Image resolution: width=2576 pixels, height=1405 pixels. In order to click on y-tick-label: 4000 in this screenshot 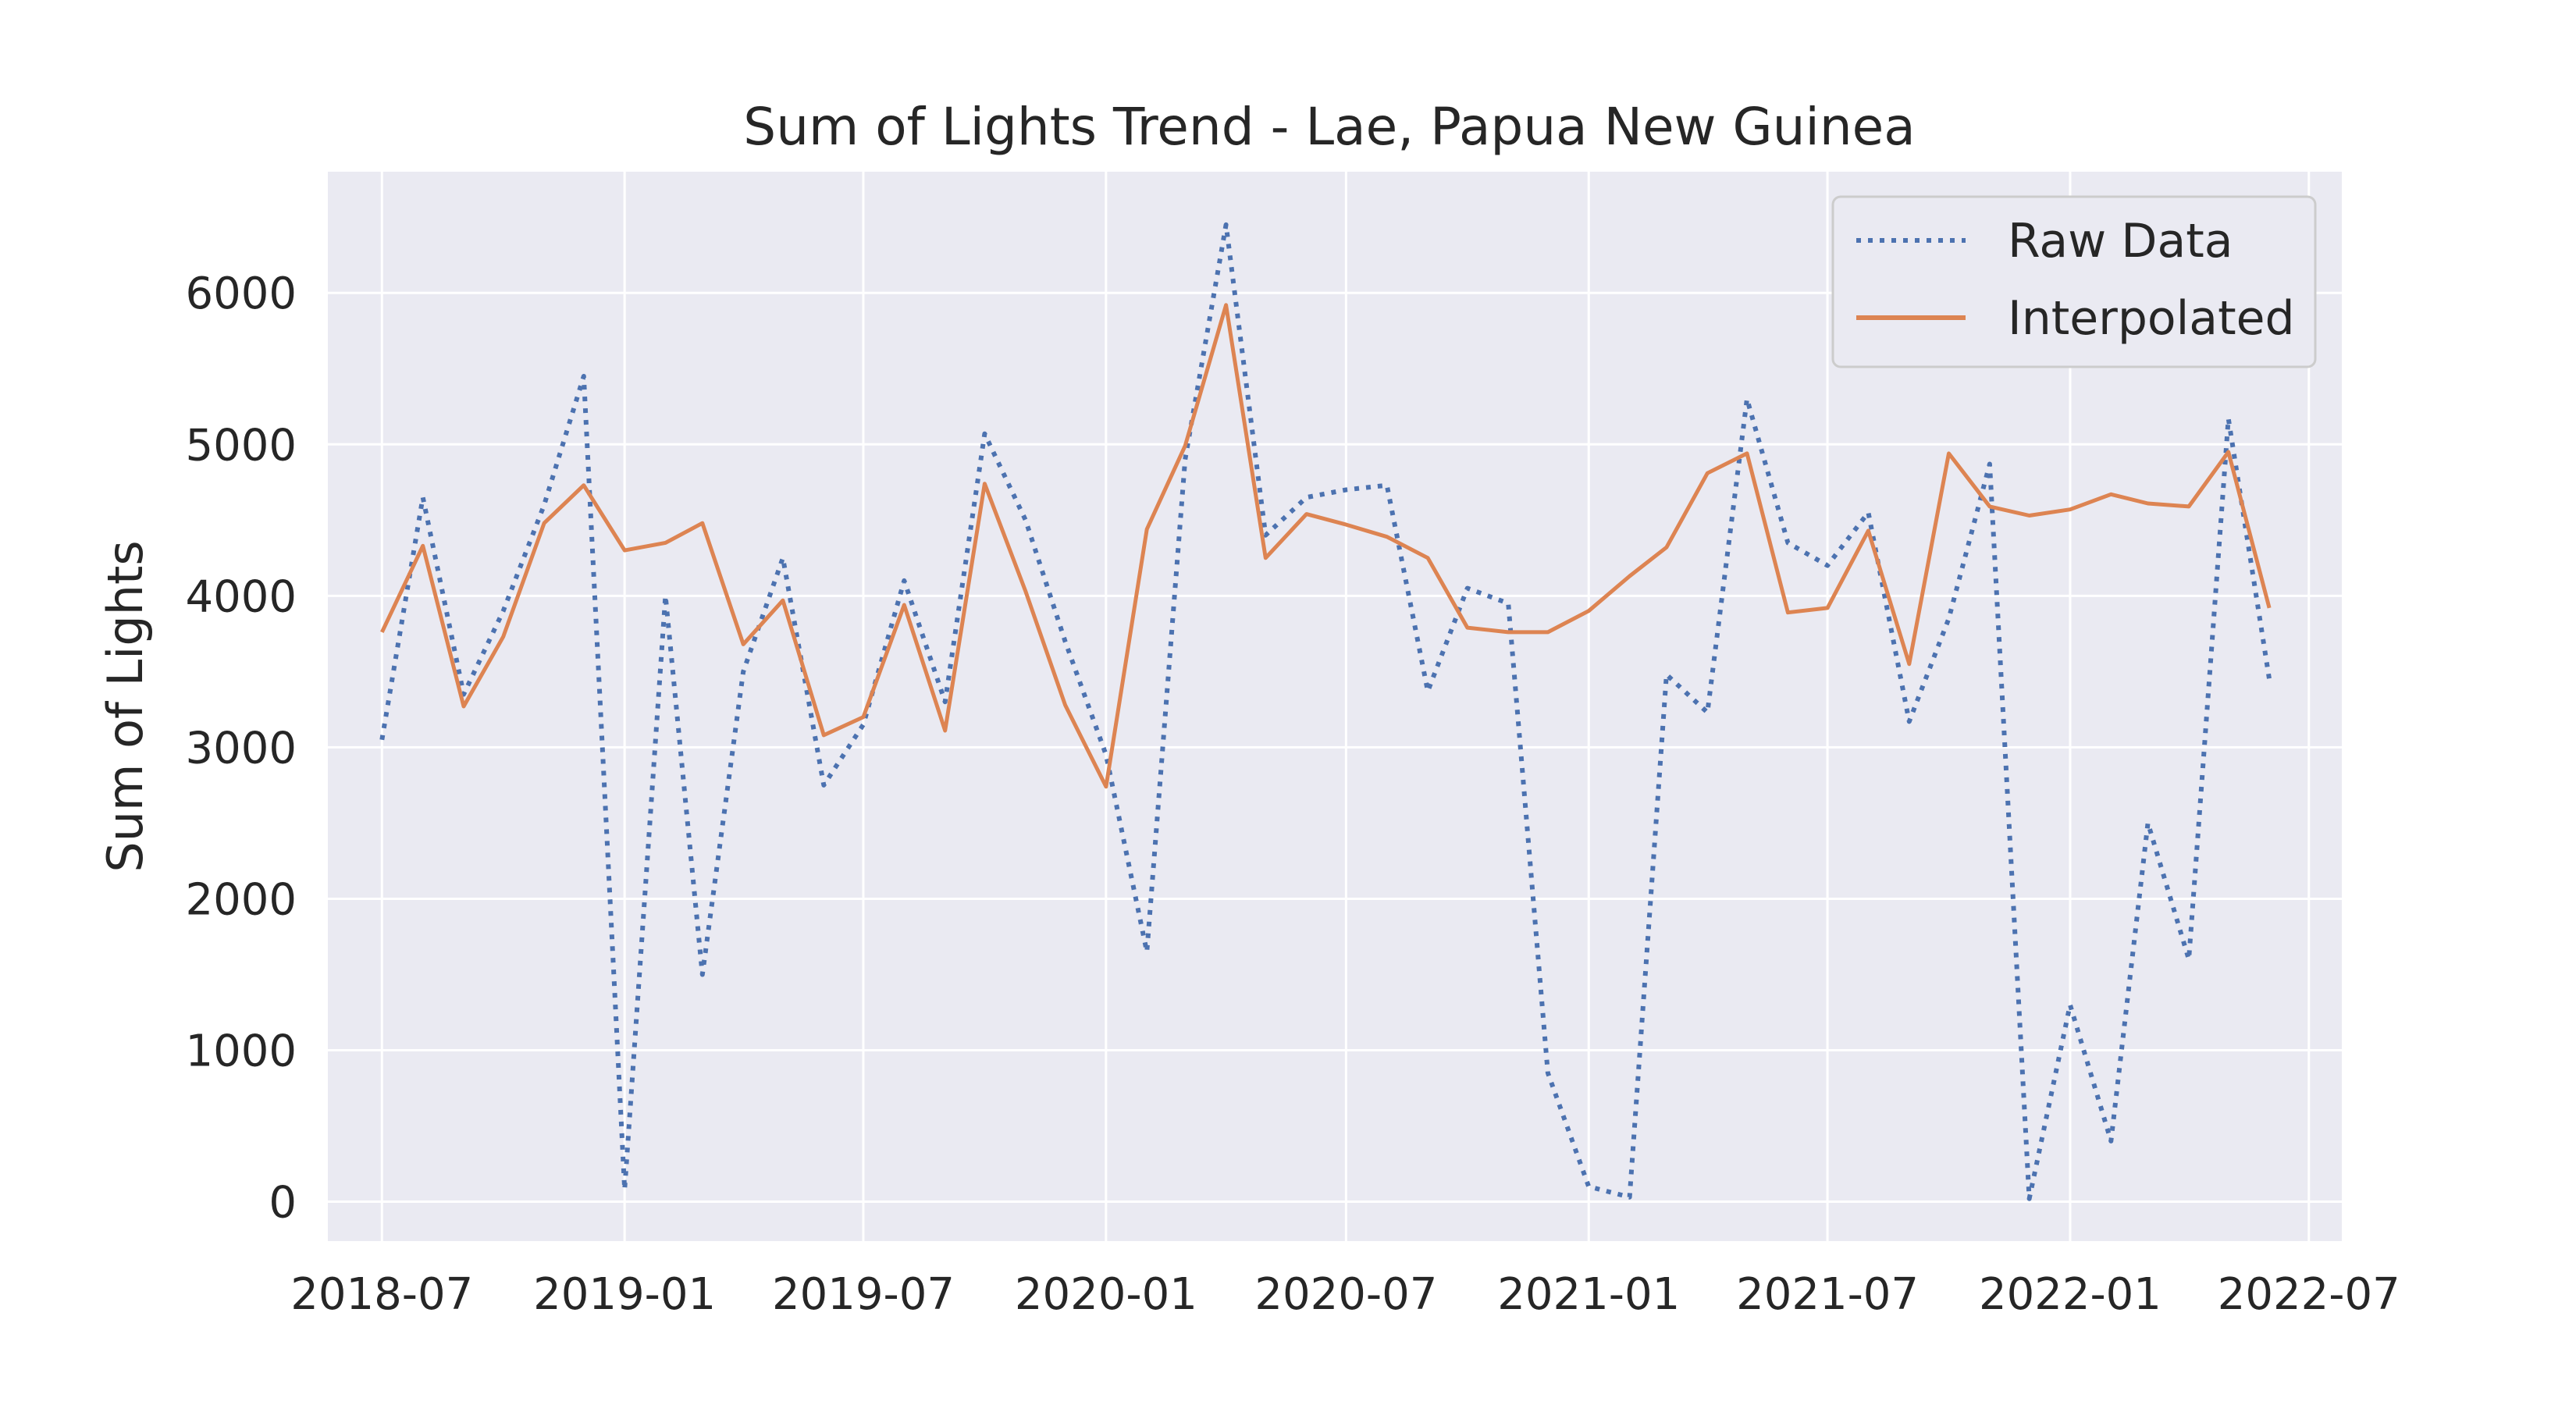, I will do `click(241, 596)`.